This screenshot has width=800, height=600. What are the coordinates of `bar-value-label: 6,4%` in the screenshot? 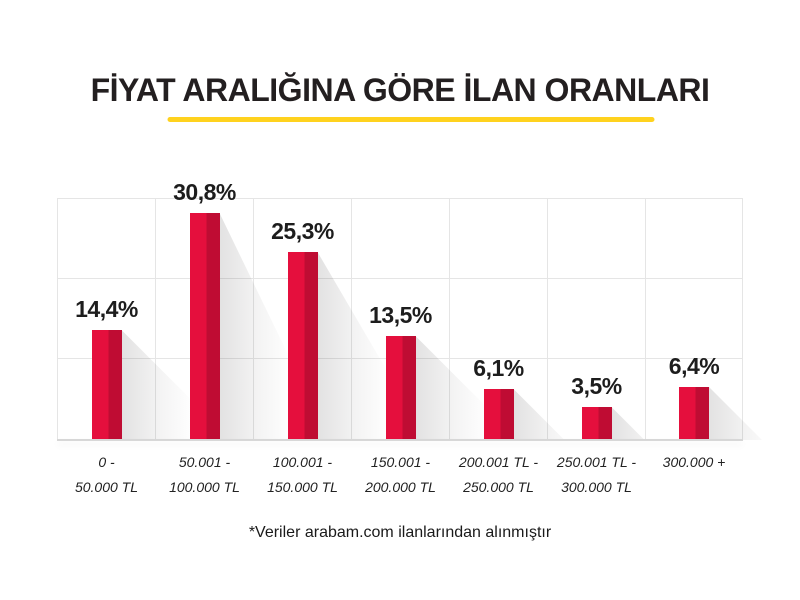 It's located at (694, 366).